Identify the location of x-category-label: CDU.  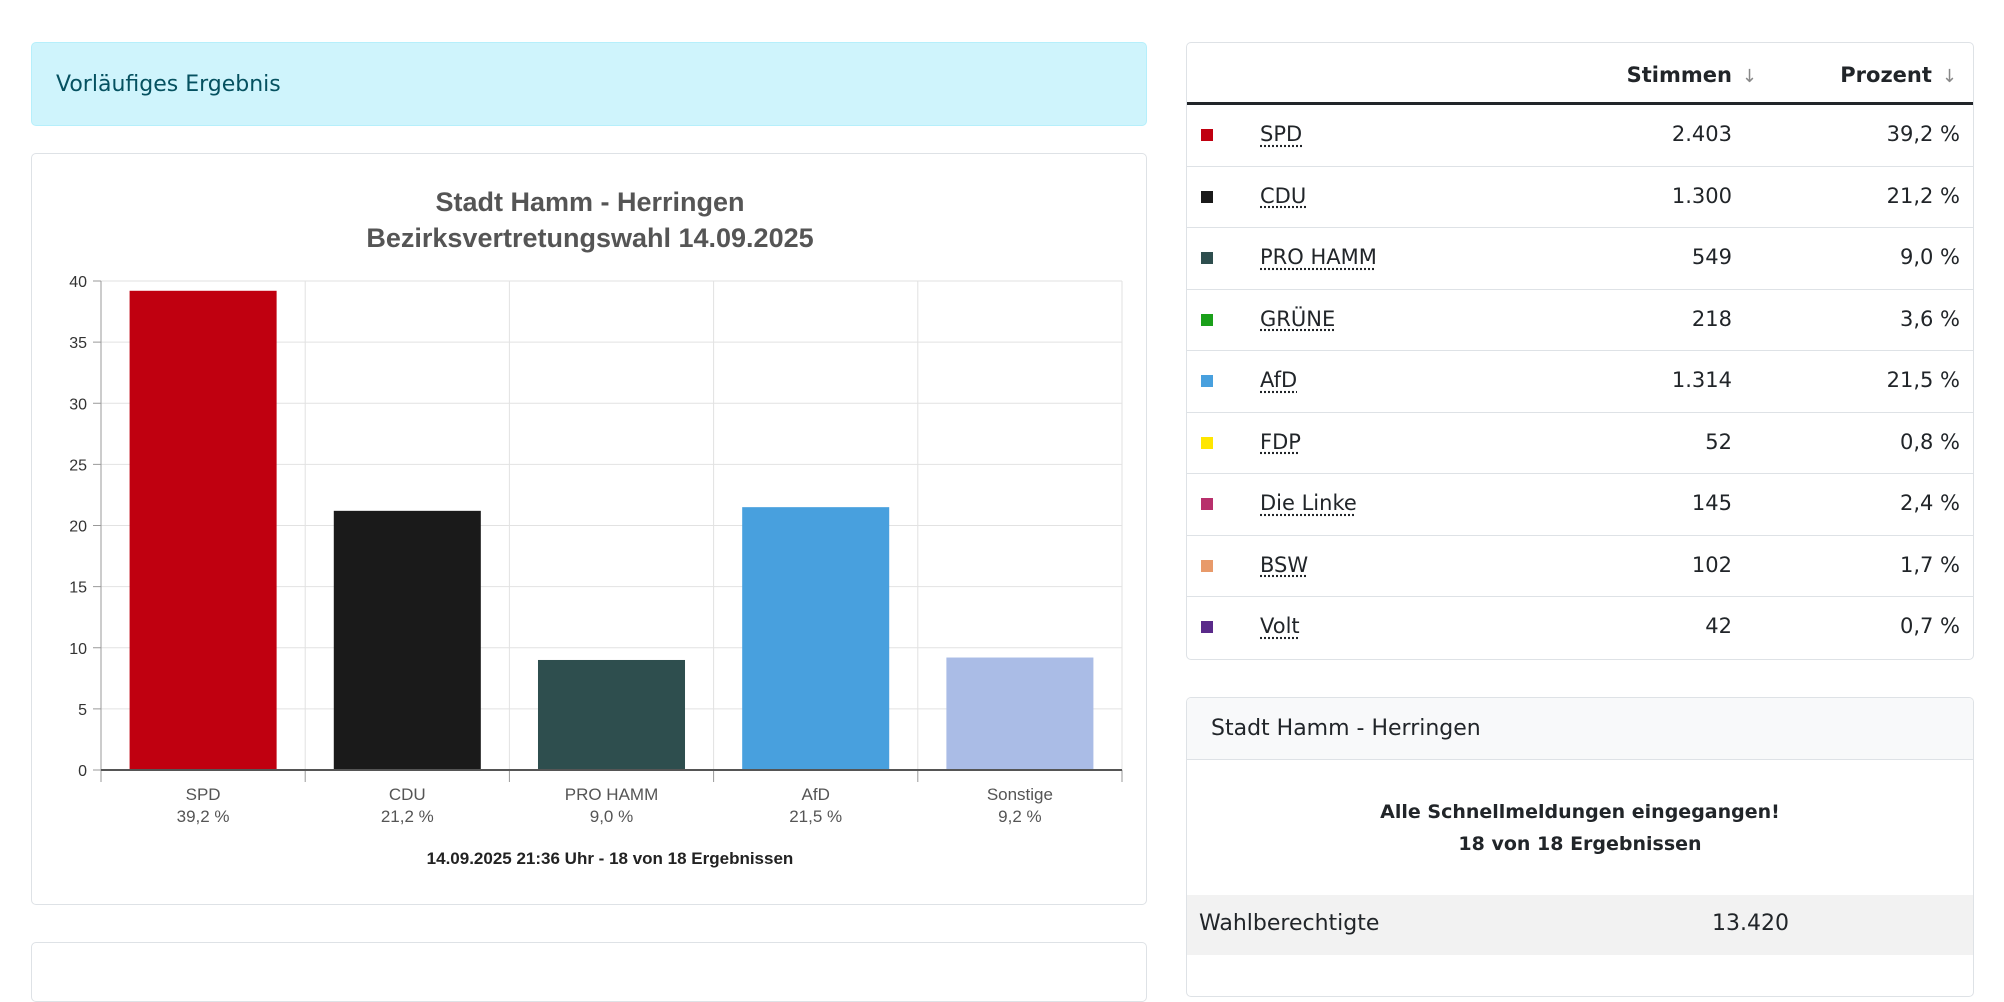
(407, 794).